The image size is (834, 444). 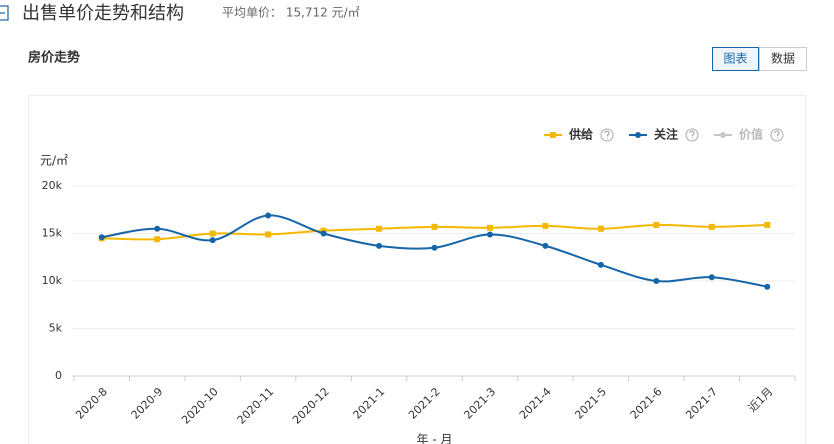 I want to click on x-tick-label: 2020-10, so click(x=200, y=406).